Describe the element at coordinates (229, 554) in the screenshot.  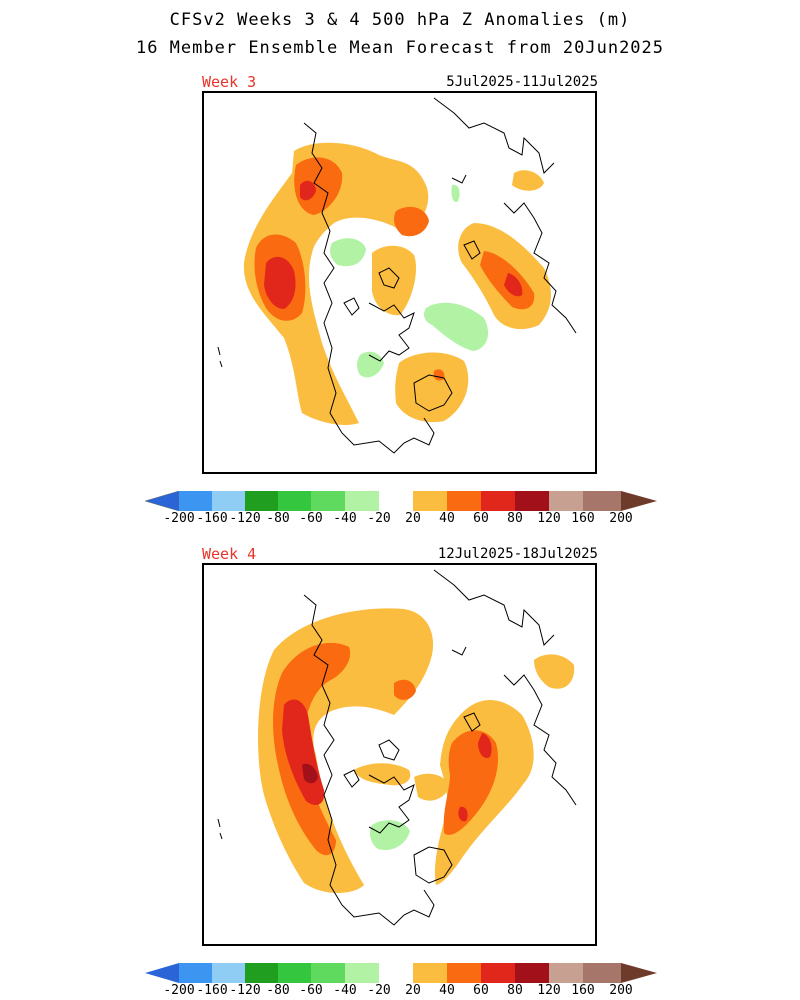
I see `panel-label-week4: Week 4` at that location.